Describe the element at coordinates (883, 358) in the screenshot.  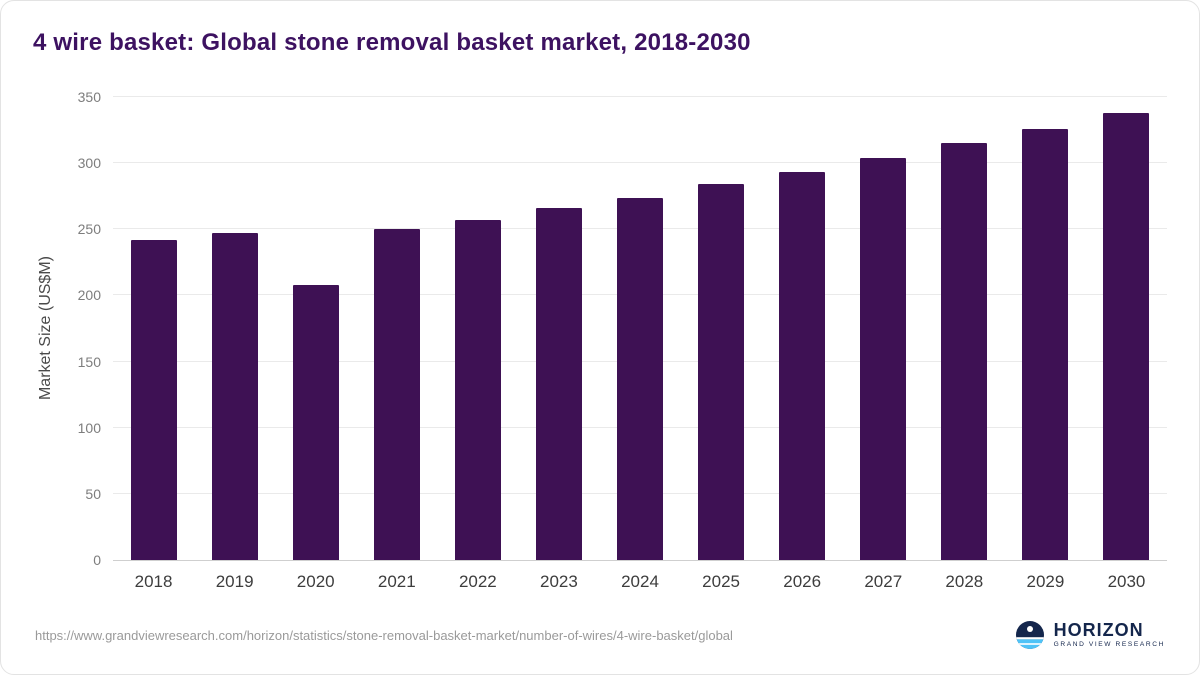
I see `bar-2027` at that location.